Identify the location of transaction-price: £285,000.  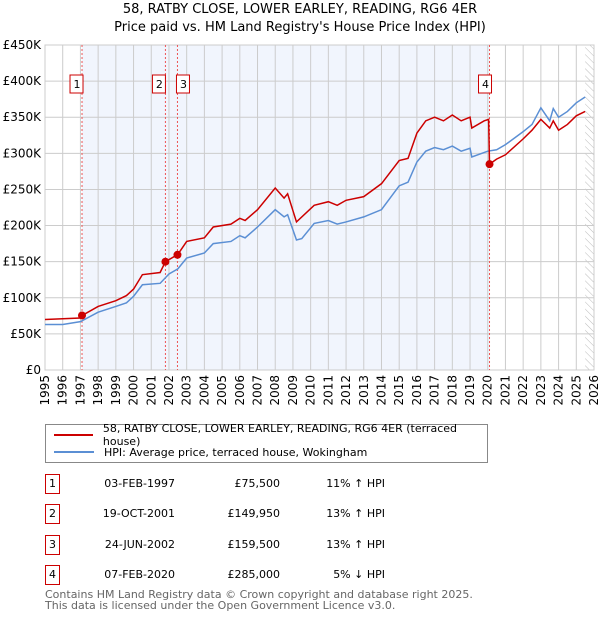
(254, 574).